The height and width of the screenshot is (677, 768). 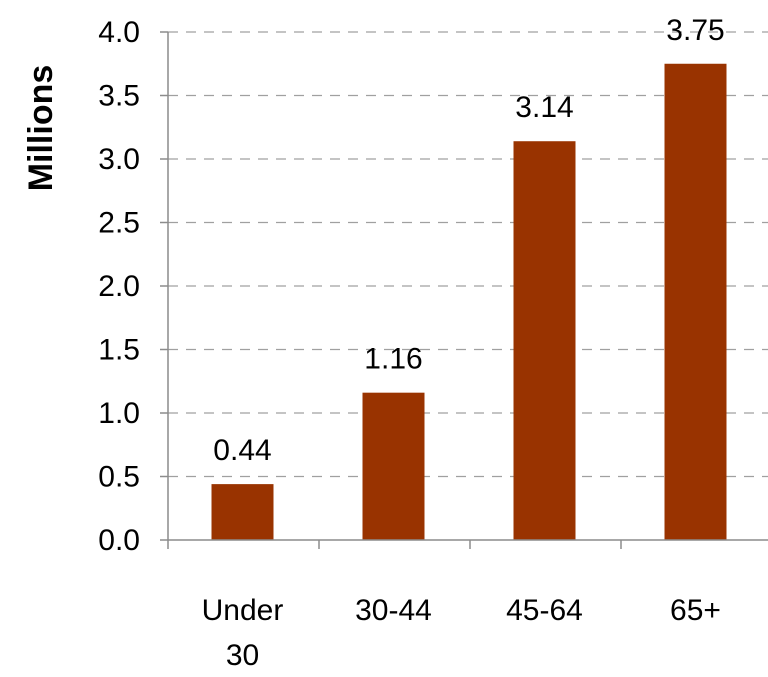 I want to click on data-label: 3.75, so click(x=695, y=30).